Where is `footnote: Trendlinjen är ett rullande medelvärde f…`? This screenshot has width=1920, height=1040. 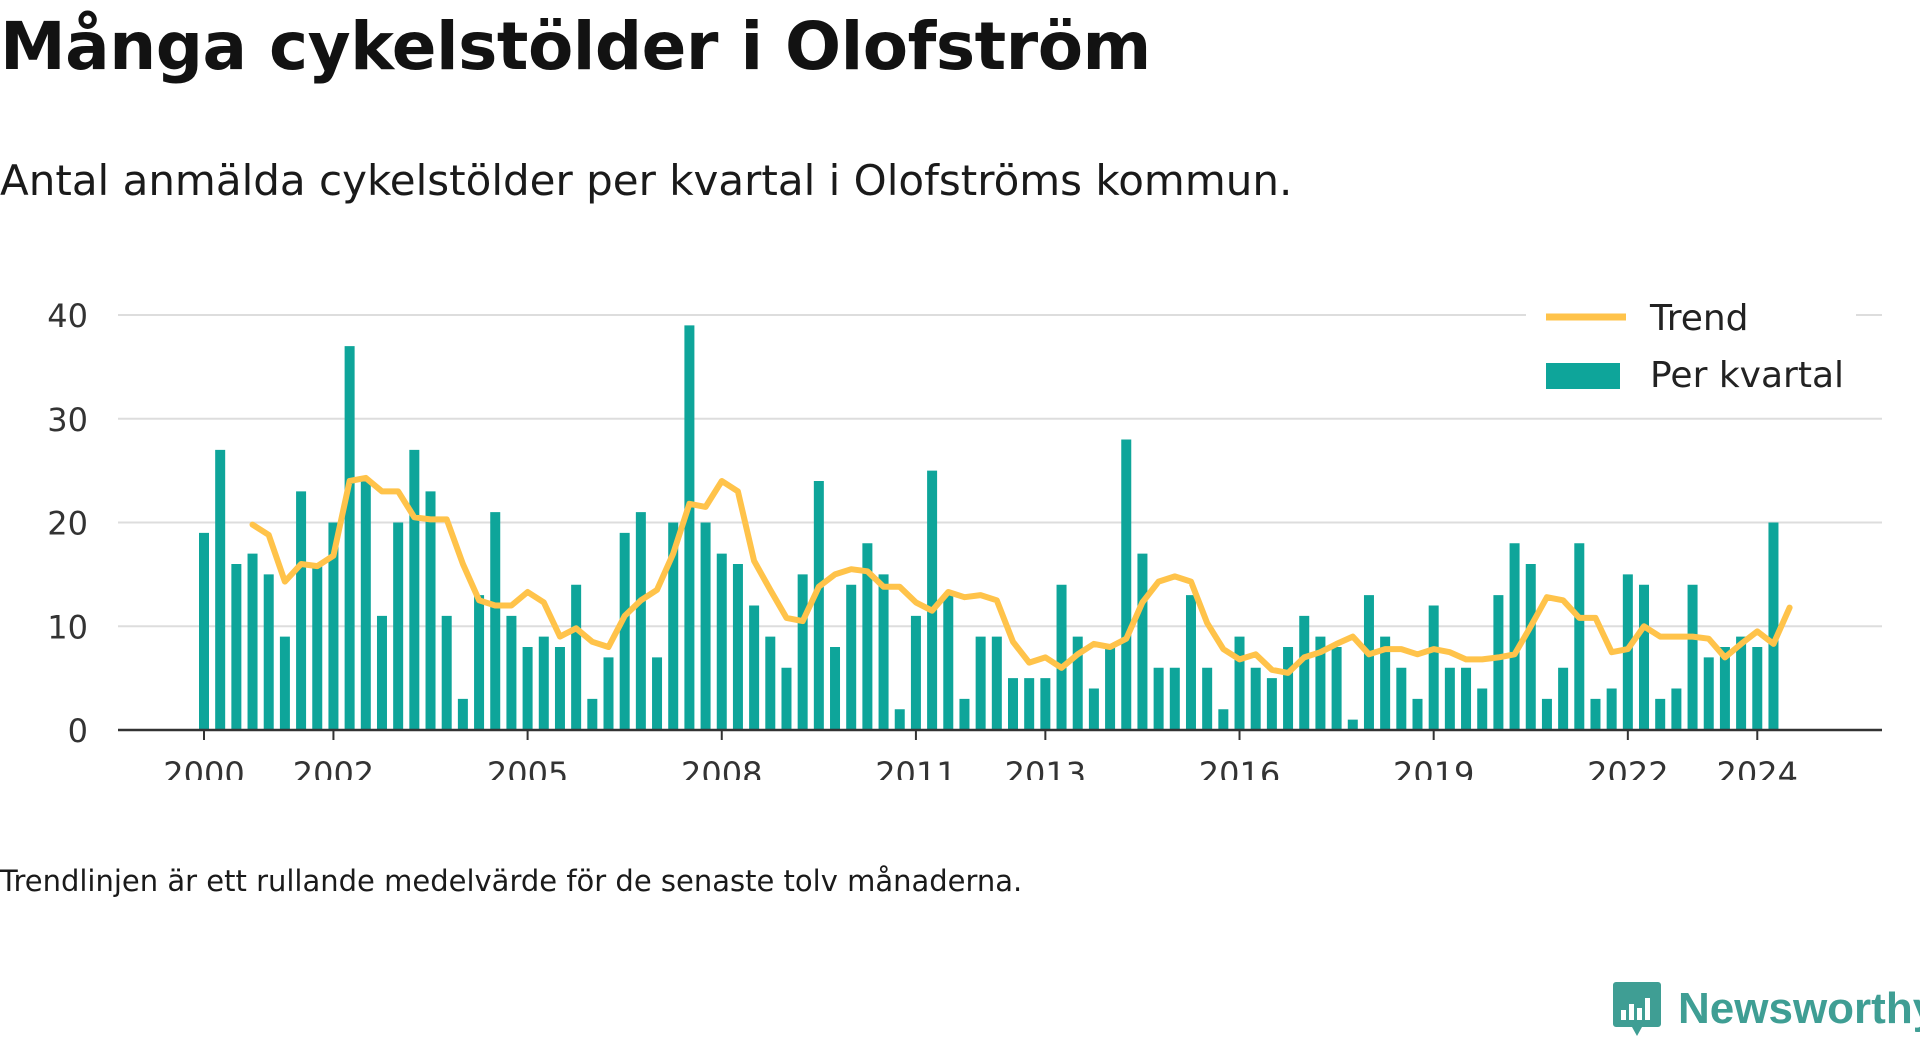
footnote: Trendlinjen är ett rullande medelvärde f… is located at coordinates (511, 881).